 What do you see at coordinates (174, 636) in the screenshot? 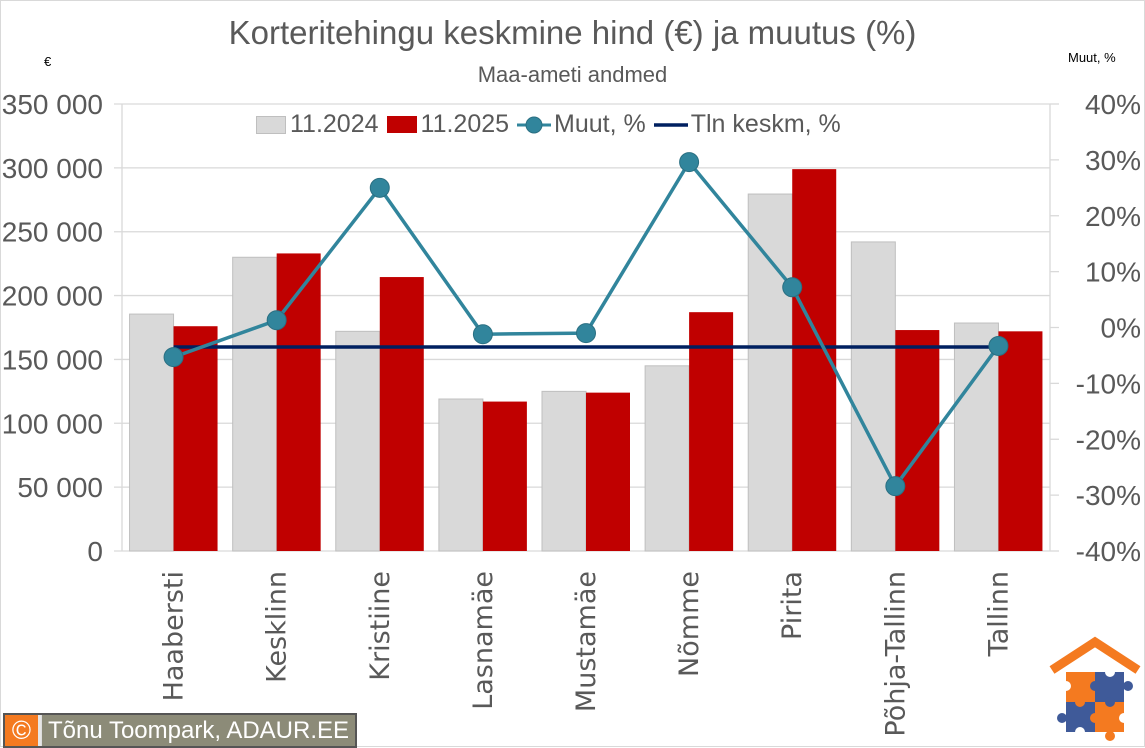
I see `category-label: Haabersti` at bounding box center [174, 636].